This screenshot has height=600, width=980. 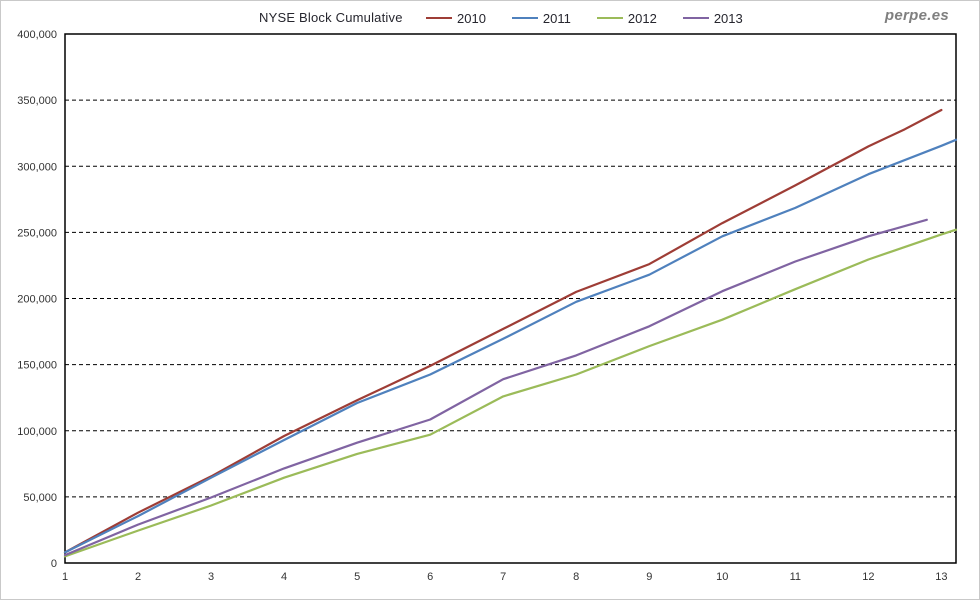 What do you see at coordinates (722, 577) in the screenshot?
I see `x-tick-label: 10` at bounding box center [722, 577].